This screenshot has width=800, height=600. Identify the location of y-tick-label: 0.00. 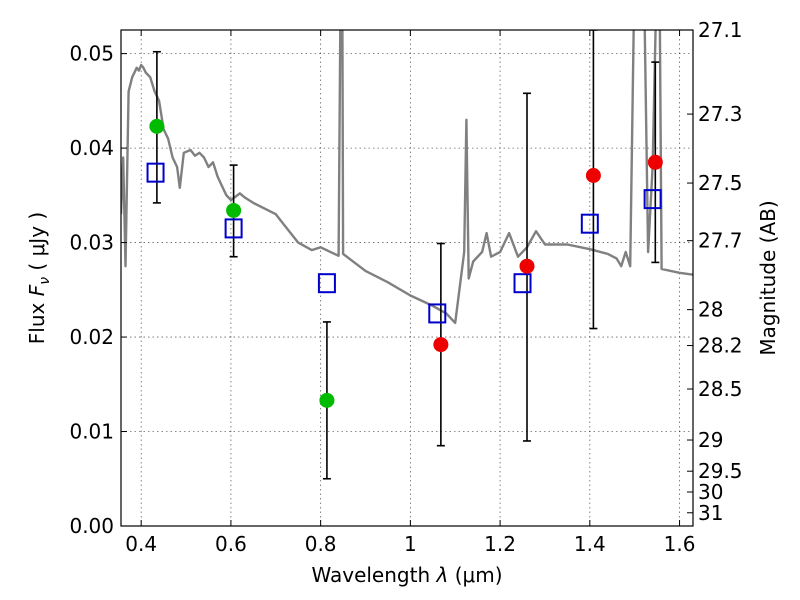
(91, 526).